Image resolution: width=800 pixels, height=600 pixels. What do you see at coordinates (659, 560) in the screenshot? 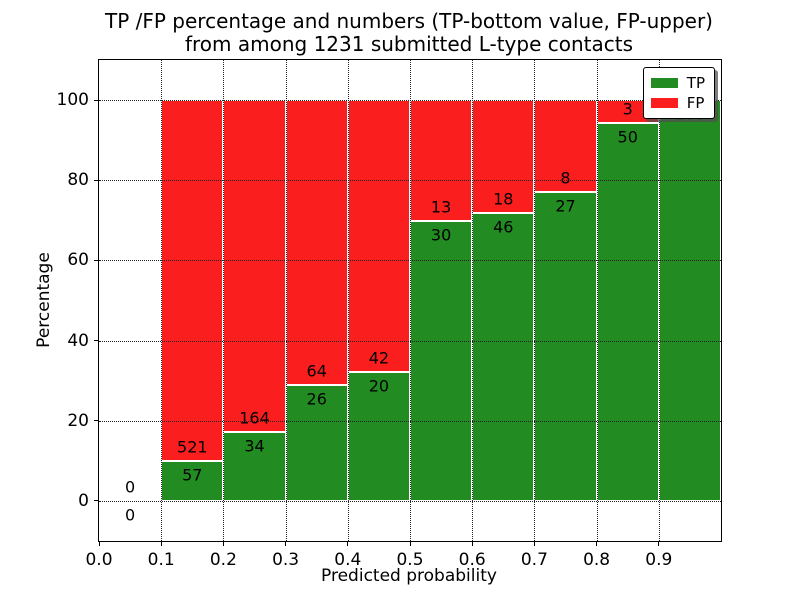
I see `x-tick-label: 0.9` at bounding box center [659, 560].